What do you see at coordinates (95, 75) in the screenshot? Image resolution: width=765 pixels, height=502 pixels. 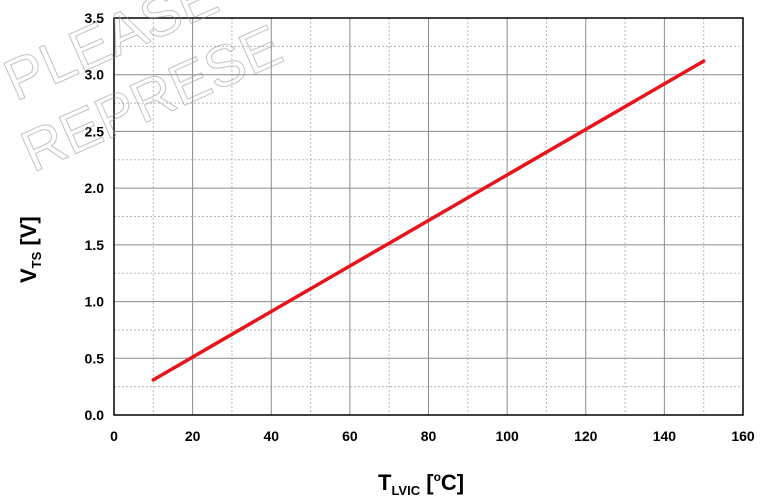 I see `y-tick-label: 3.0` at bounding box center [95, 75].